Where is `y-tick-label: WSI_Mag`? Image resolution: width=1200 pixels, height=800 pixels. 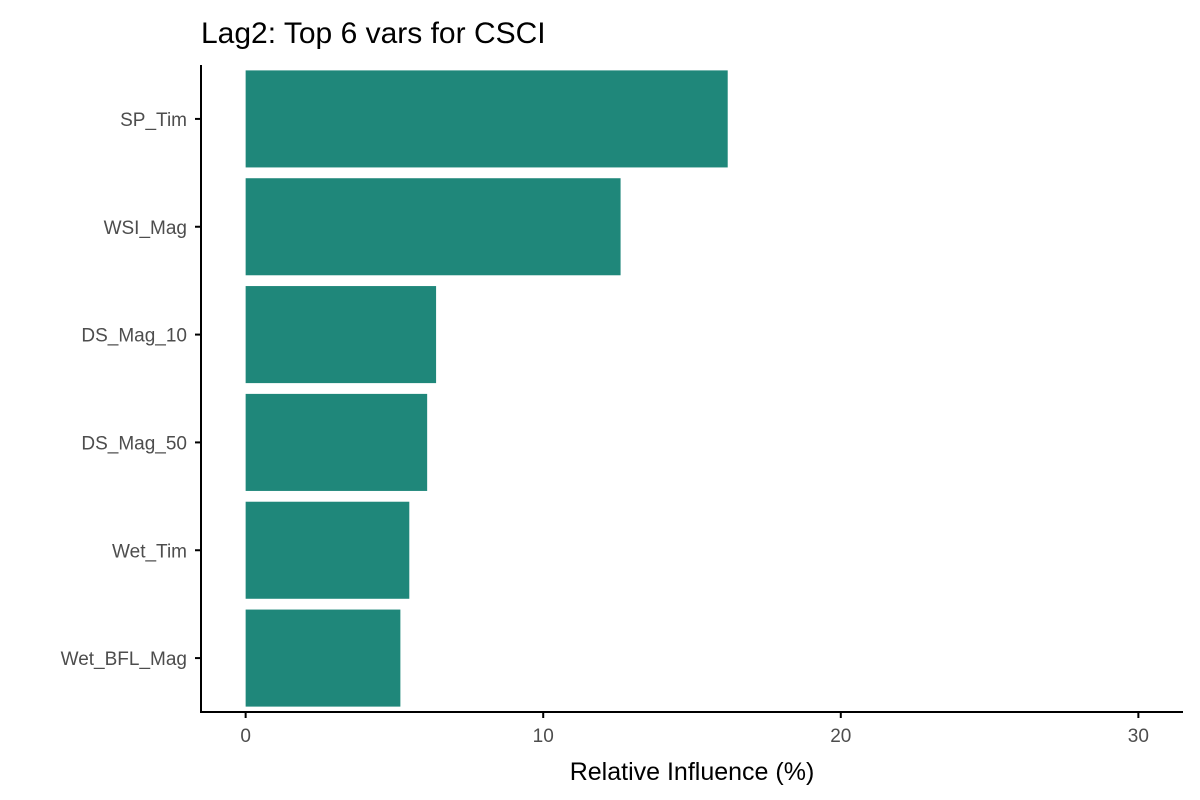
y-tick-label: WSI_Mag is located at coordinates (145, 228).